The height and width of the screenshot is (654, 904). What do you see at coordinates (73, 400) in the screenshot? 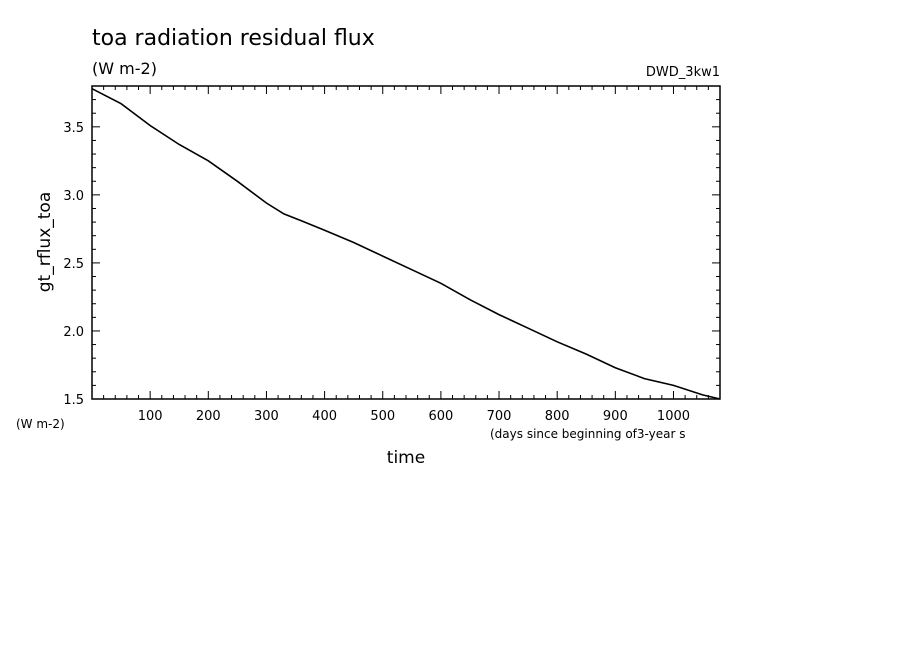
I see `y-tick-label: 1.5` at bounding box center [73, 400].